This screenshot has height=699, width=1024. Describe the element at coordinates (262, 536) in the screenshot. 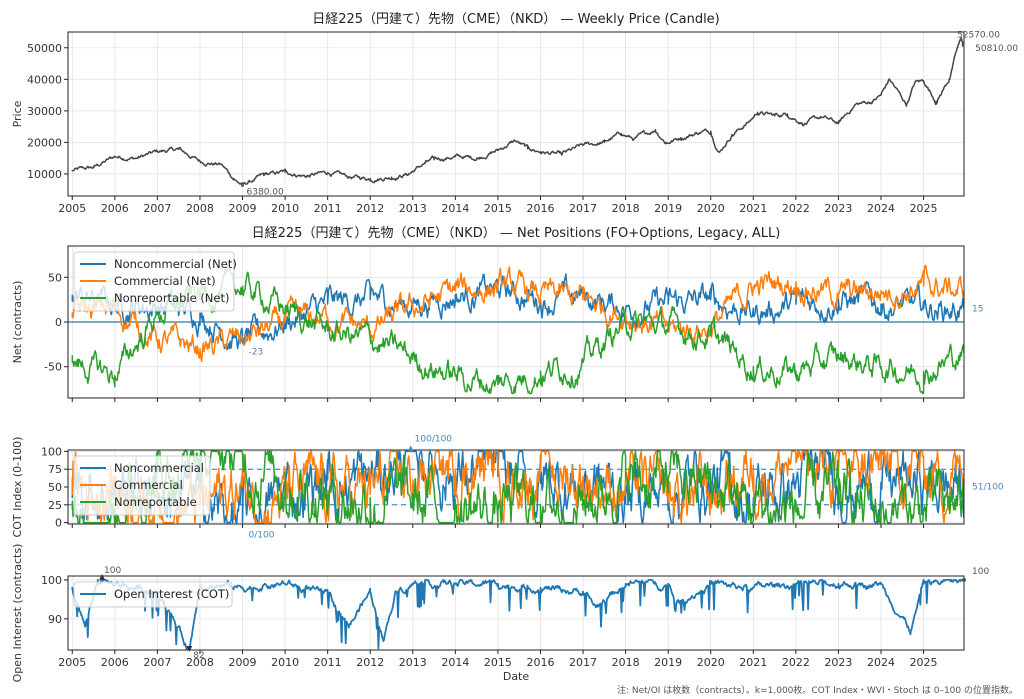

I see `annotation-label: 0/100` at that location.